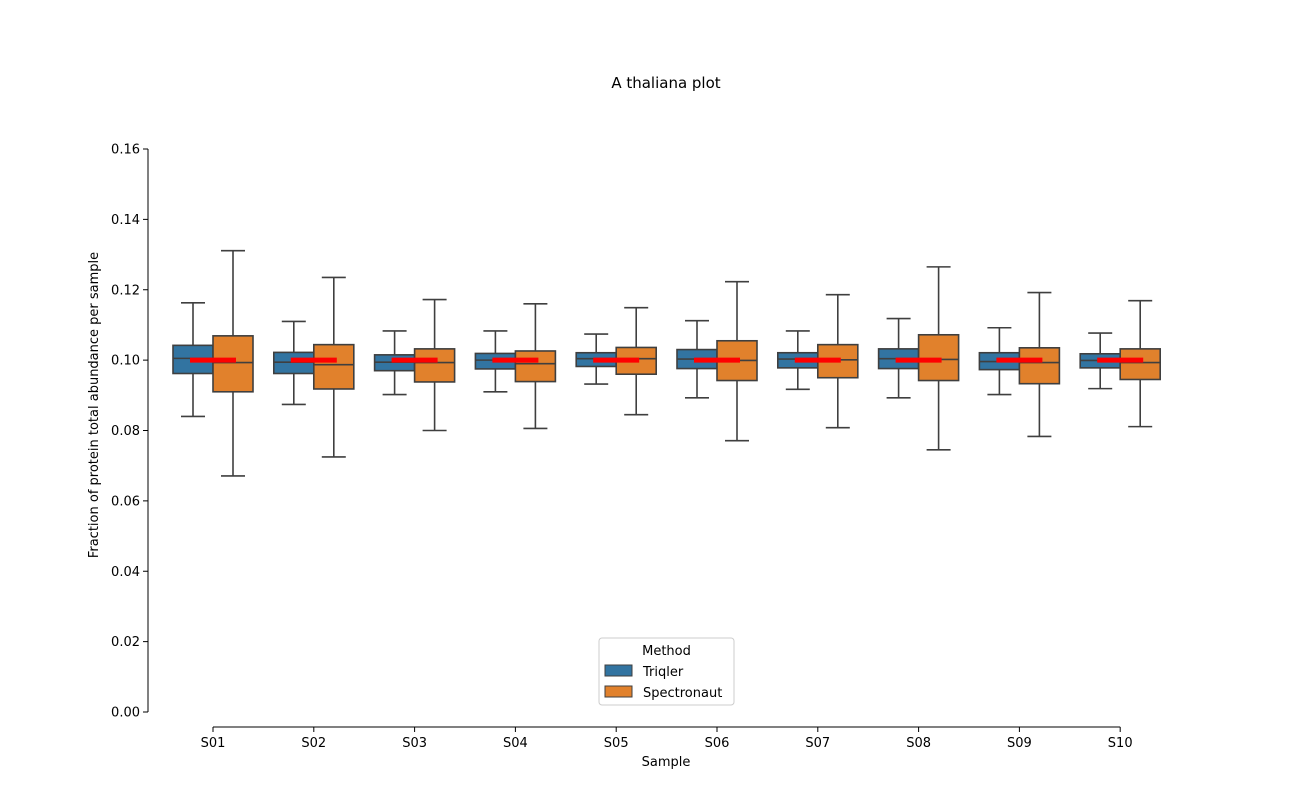 The width and height of the screenshot is (1300, 800). What do you see at coordinates (817, 743) in the screenshot?
I see `x-tick-label: S07` at bounding box center [817, 743].